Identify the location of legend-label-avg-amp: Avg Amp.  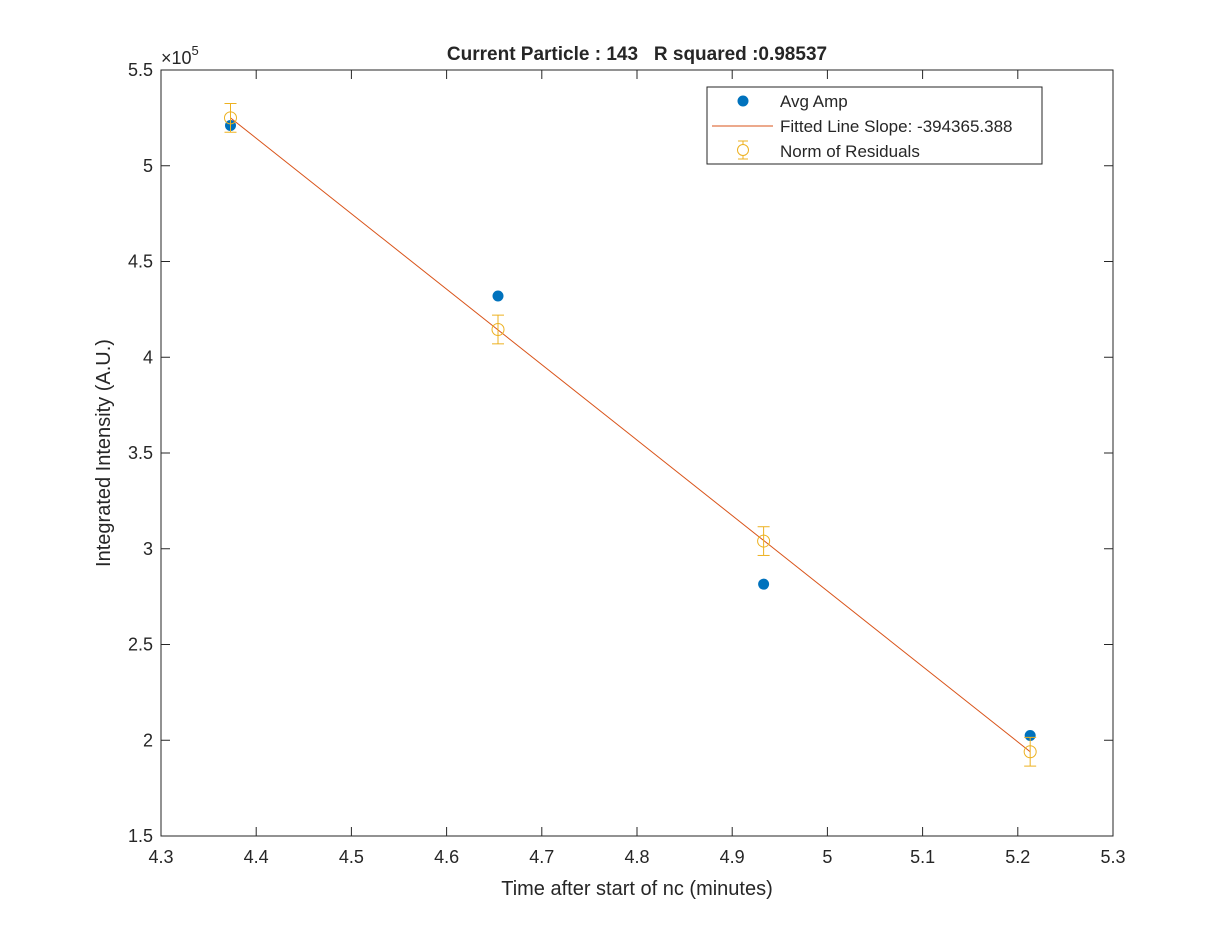
(814, 101).